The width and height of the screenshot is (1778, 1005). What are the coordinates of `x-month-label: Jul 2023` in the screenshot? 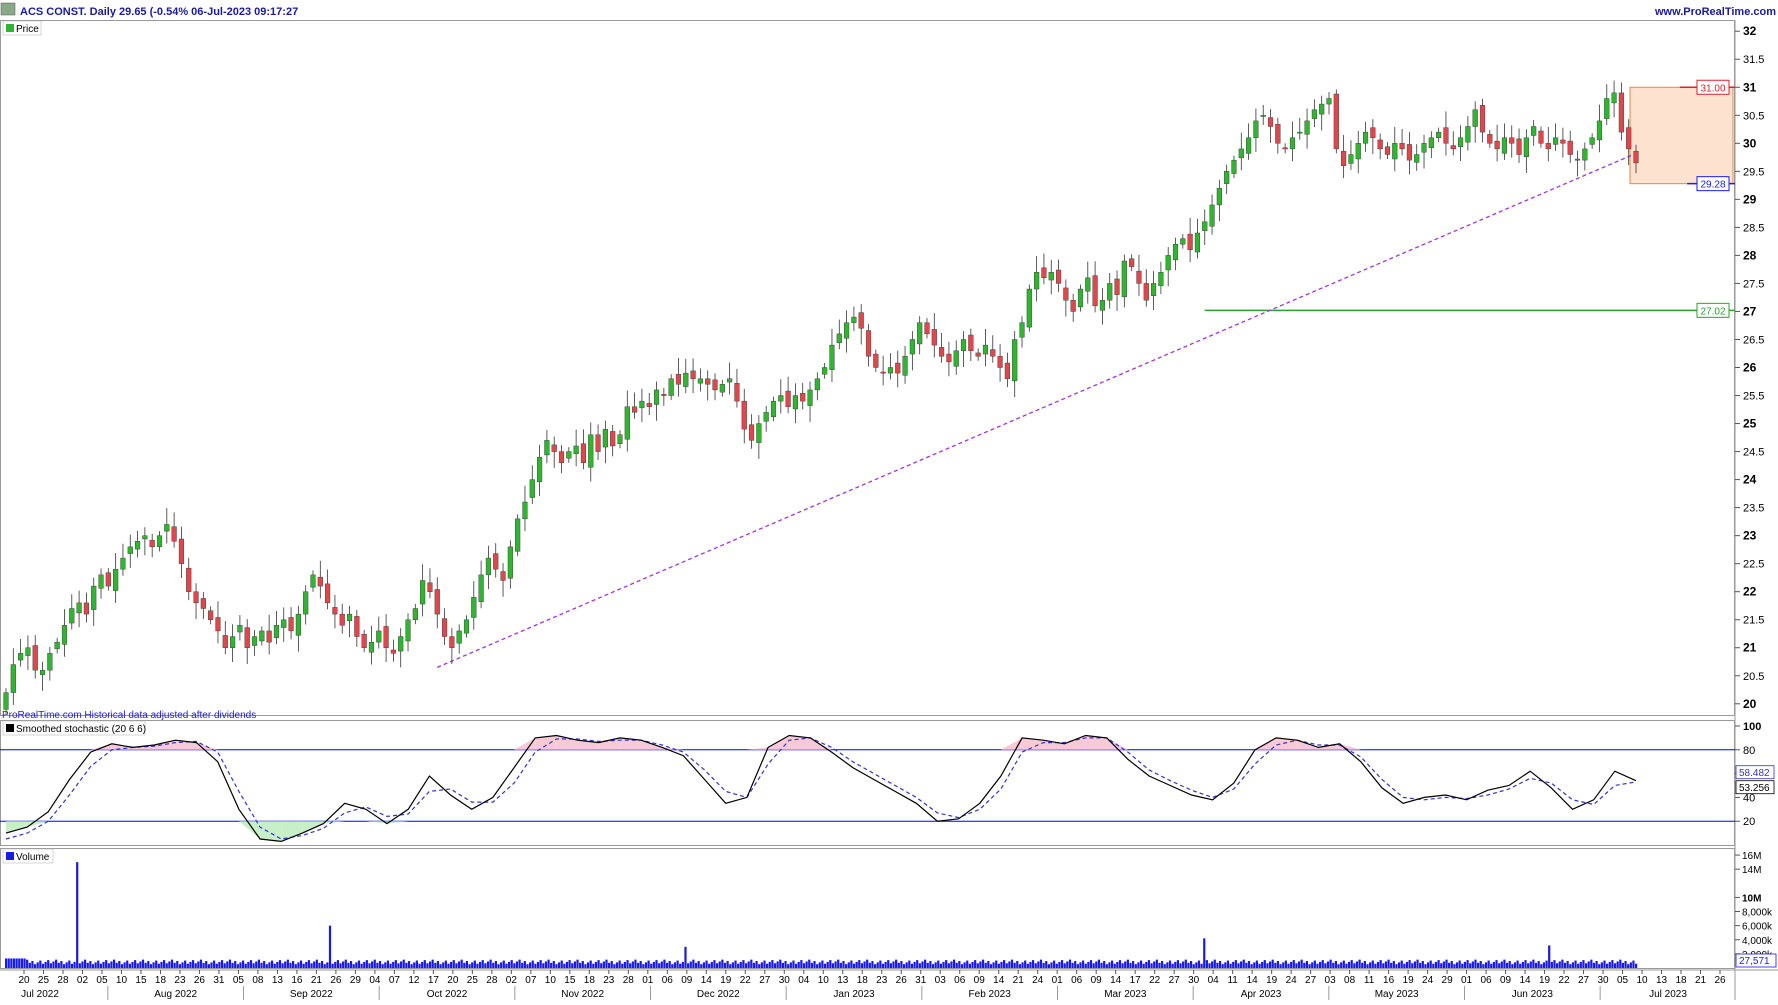 It's located at (1668, 994).